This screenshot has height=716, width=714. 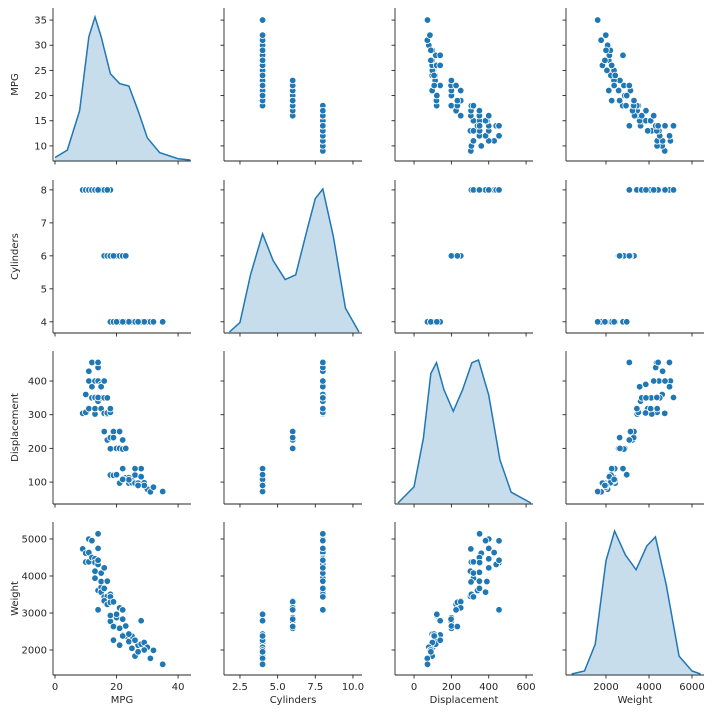 I want to click on x-tick-label: 600, so click(x=526, y=687).